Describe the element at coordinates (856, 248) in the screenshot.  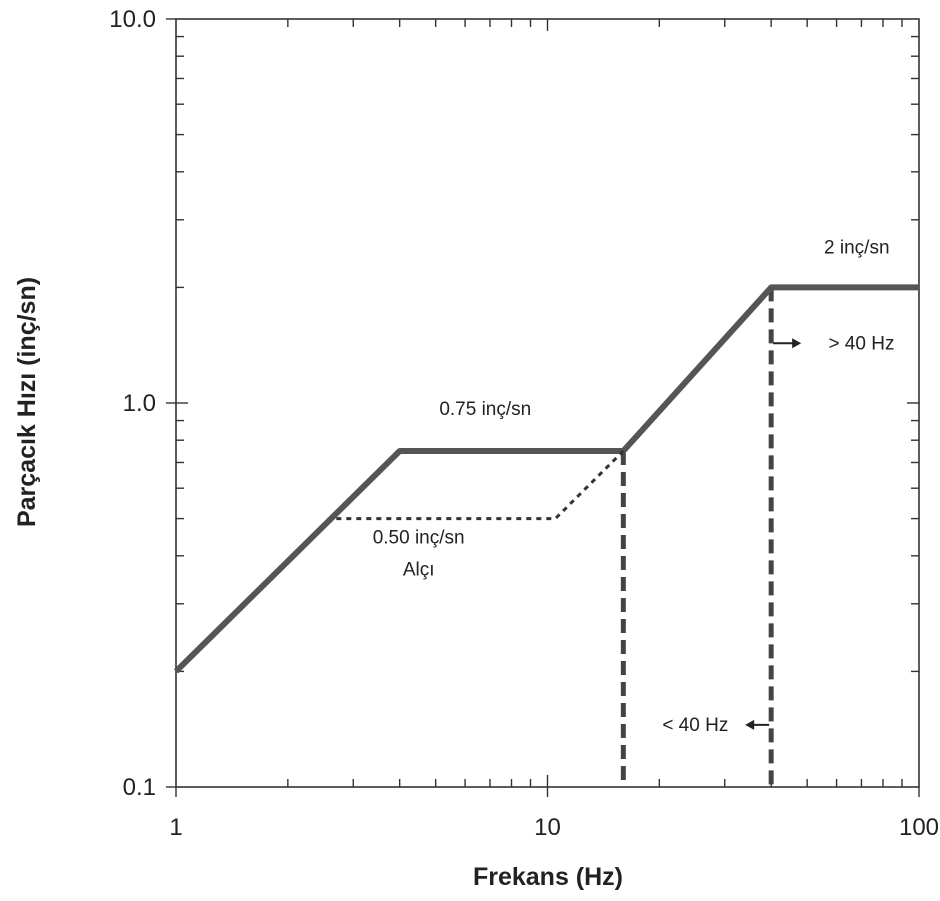
I see `annotation-label: 2 inç/sn` at that location.